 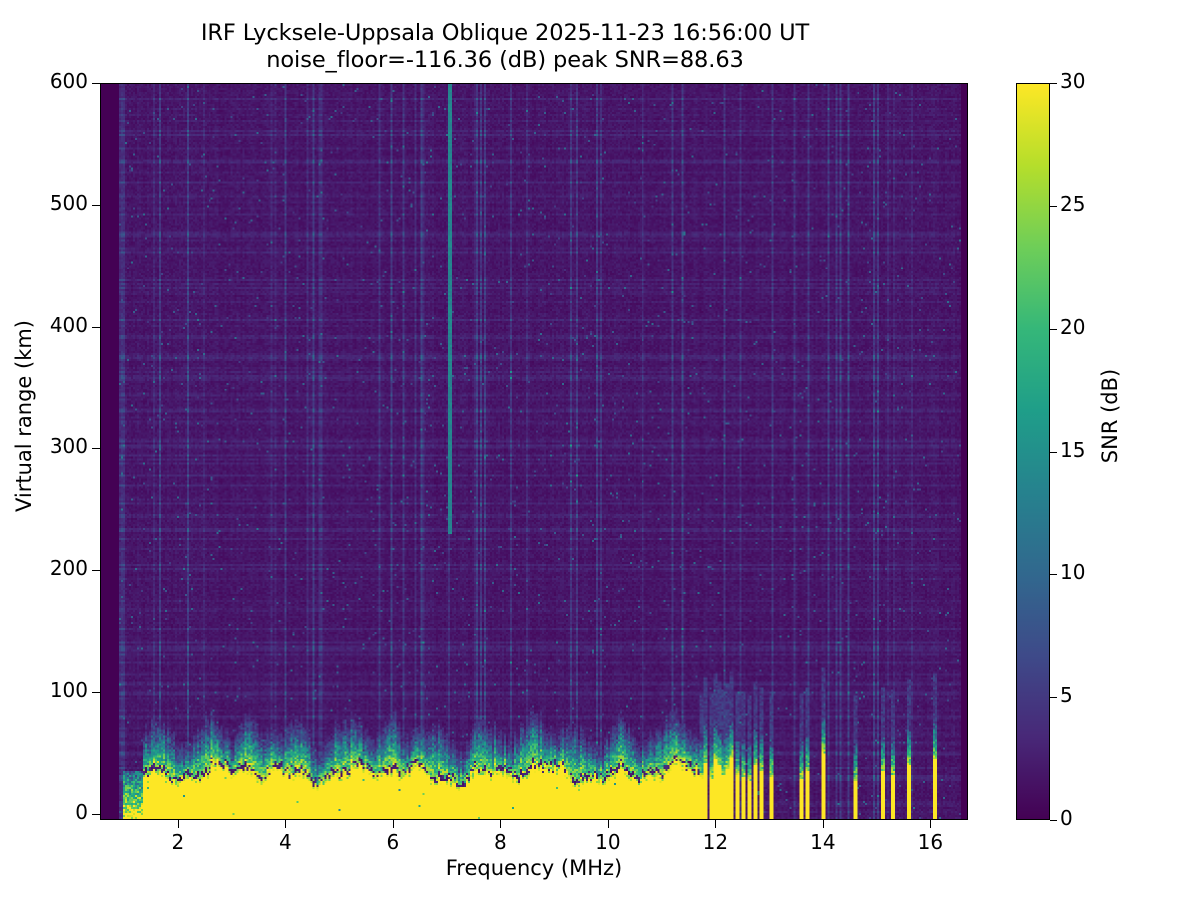 I want to click on colorbar-tick-label: 15, so click(x=1073, y=449).